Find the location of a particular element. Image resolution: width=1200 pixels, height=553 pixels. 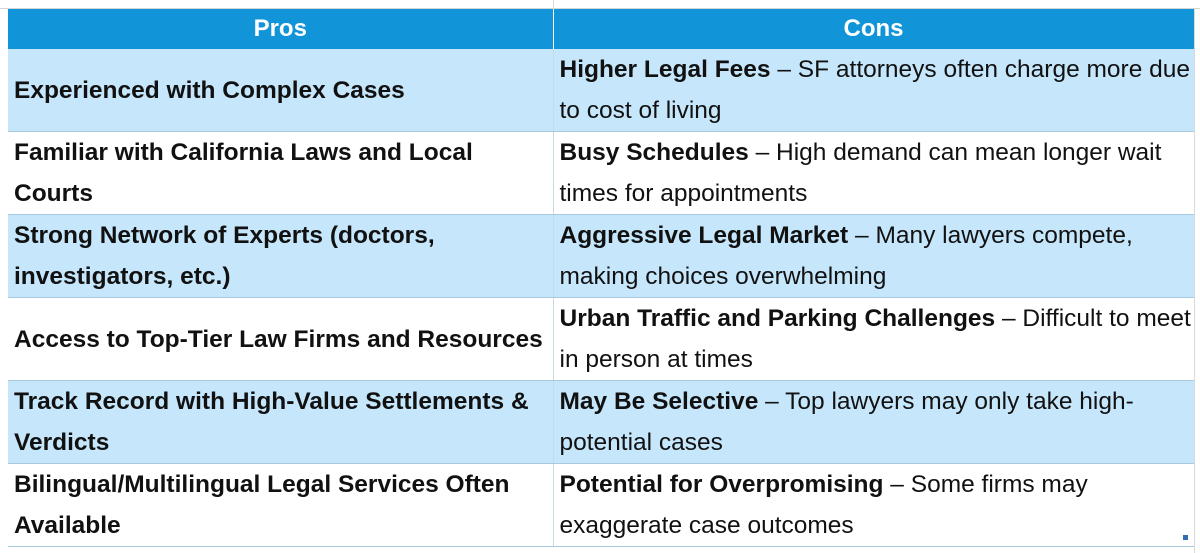

con-title: Potential for Overpromising is located at coordinates (721, 484).